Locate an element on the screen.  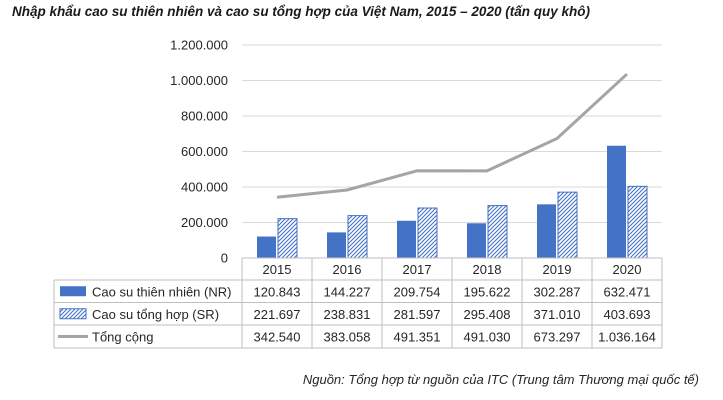
data-label: 342.540 is located at coordinates (277, 337).